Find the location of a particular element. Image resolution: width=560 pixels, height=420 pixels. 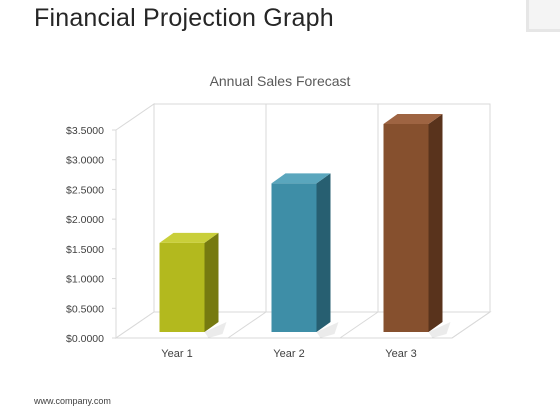

footer-url: www.company.com is located at coordinates (72, 401).